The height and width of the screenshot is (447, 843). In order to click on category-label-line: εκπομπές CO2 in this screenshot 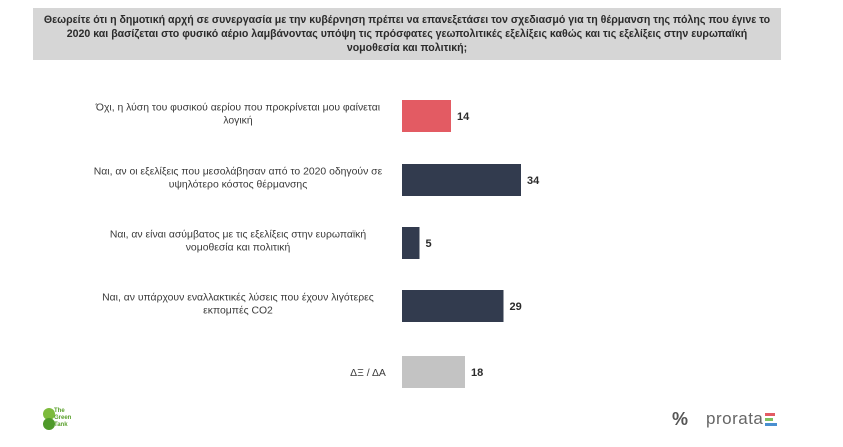, I will do `click(238, 311)`.